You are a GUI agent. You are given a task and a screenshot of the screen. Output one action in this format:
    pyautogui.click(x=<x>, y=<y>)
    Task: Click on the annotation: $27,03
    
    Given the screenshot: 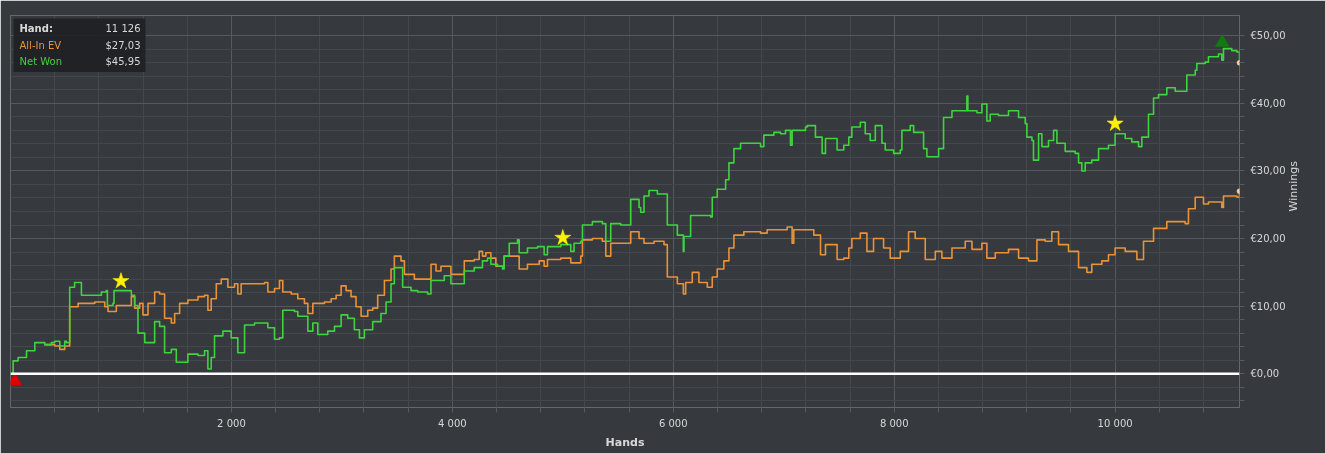 What is the action you would take?
    pyautogui.click(x=123, y=45)
    